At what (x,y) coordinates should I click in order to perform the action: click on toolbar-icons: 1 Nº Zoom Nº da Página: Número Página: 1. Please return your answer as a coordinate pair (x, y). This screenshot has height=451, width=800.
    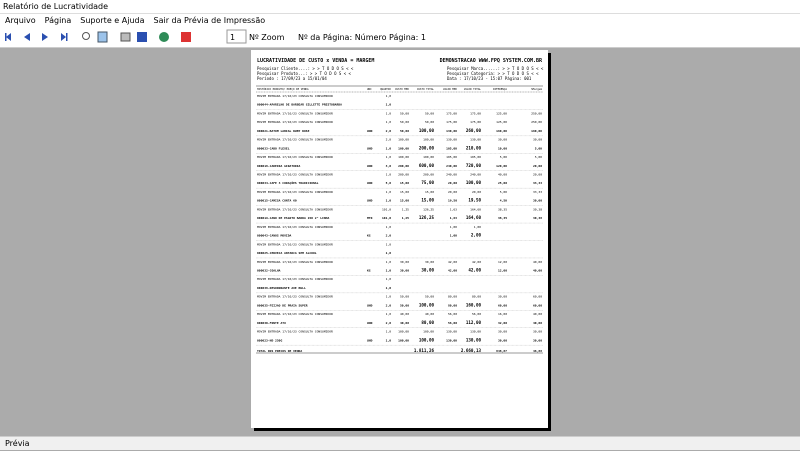
    Looking at the image, I should click on (215, 36).